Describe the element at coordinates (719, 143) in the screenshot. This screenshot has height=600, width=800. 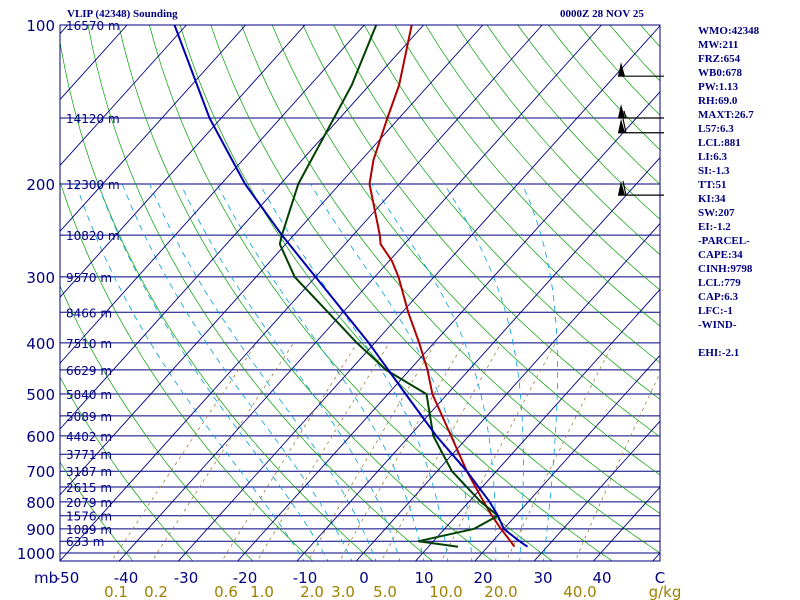
I see `index-line: LCL:881` at that location.